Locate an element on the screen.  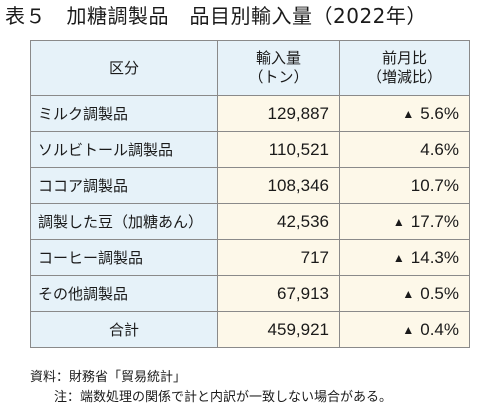
table-title: 表５ 加糖調製品 品目別輸入量（2022年） is located at coordinates (216, 16).